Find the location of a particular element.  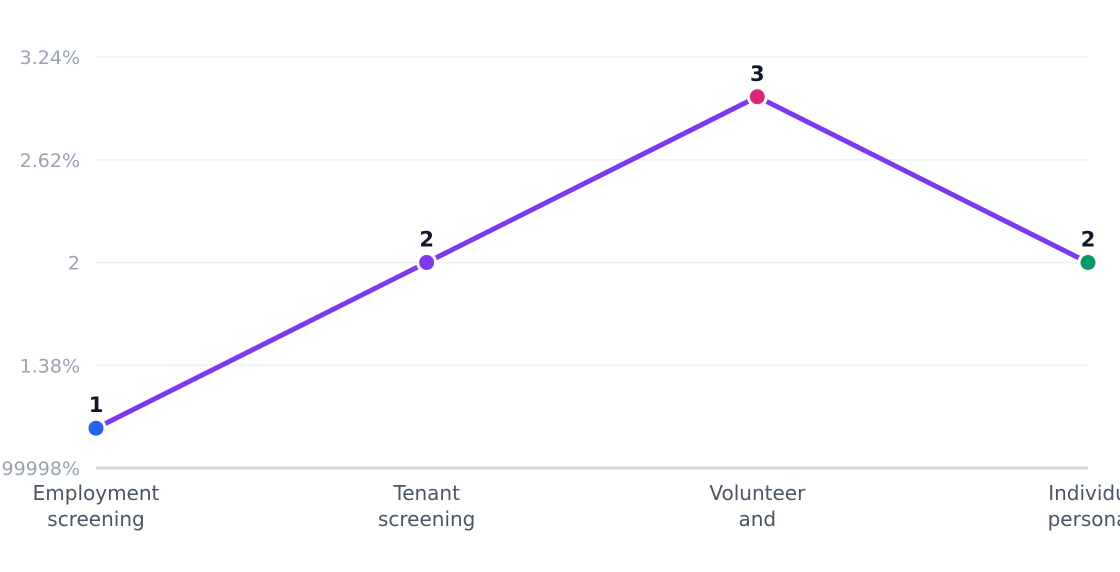

y-tick-label: 2 is located at coordinates (74, 264).